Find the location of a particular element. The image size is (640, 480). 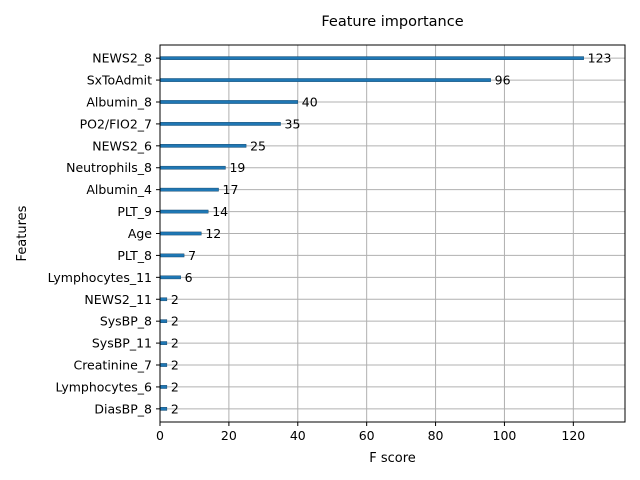

bar-value-label: 25 is located at coordinates (258, 145).